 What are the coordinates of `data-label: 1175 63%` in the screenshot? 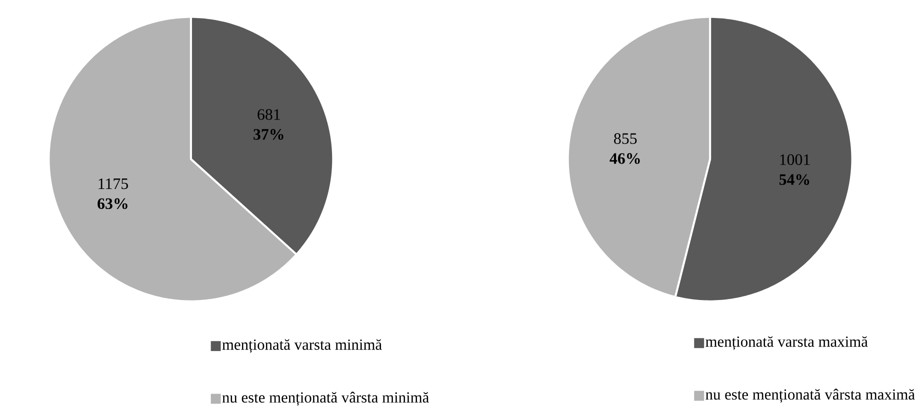 It's located at (113, 194).